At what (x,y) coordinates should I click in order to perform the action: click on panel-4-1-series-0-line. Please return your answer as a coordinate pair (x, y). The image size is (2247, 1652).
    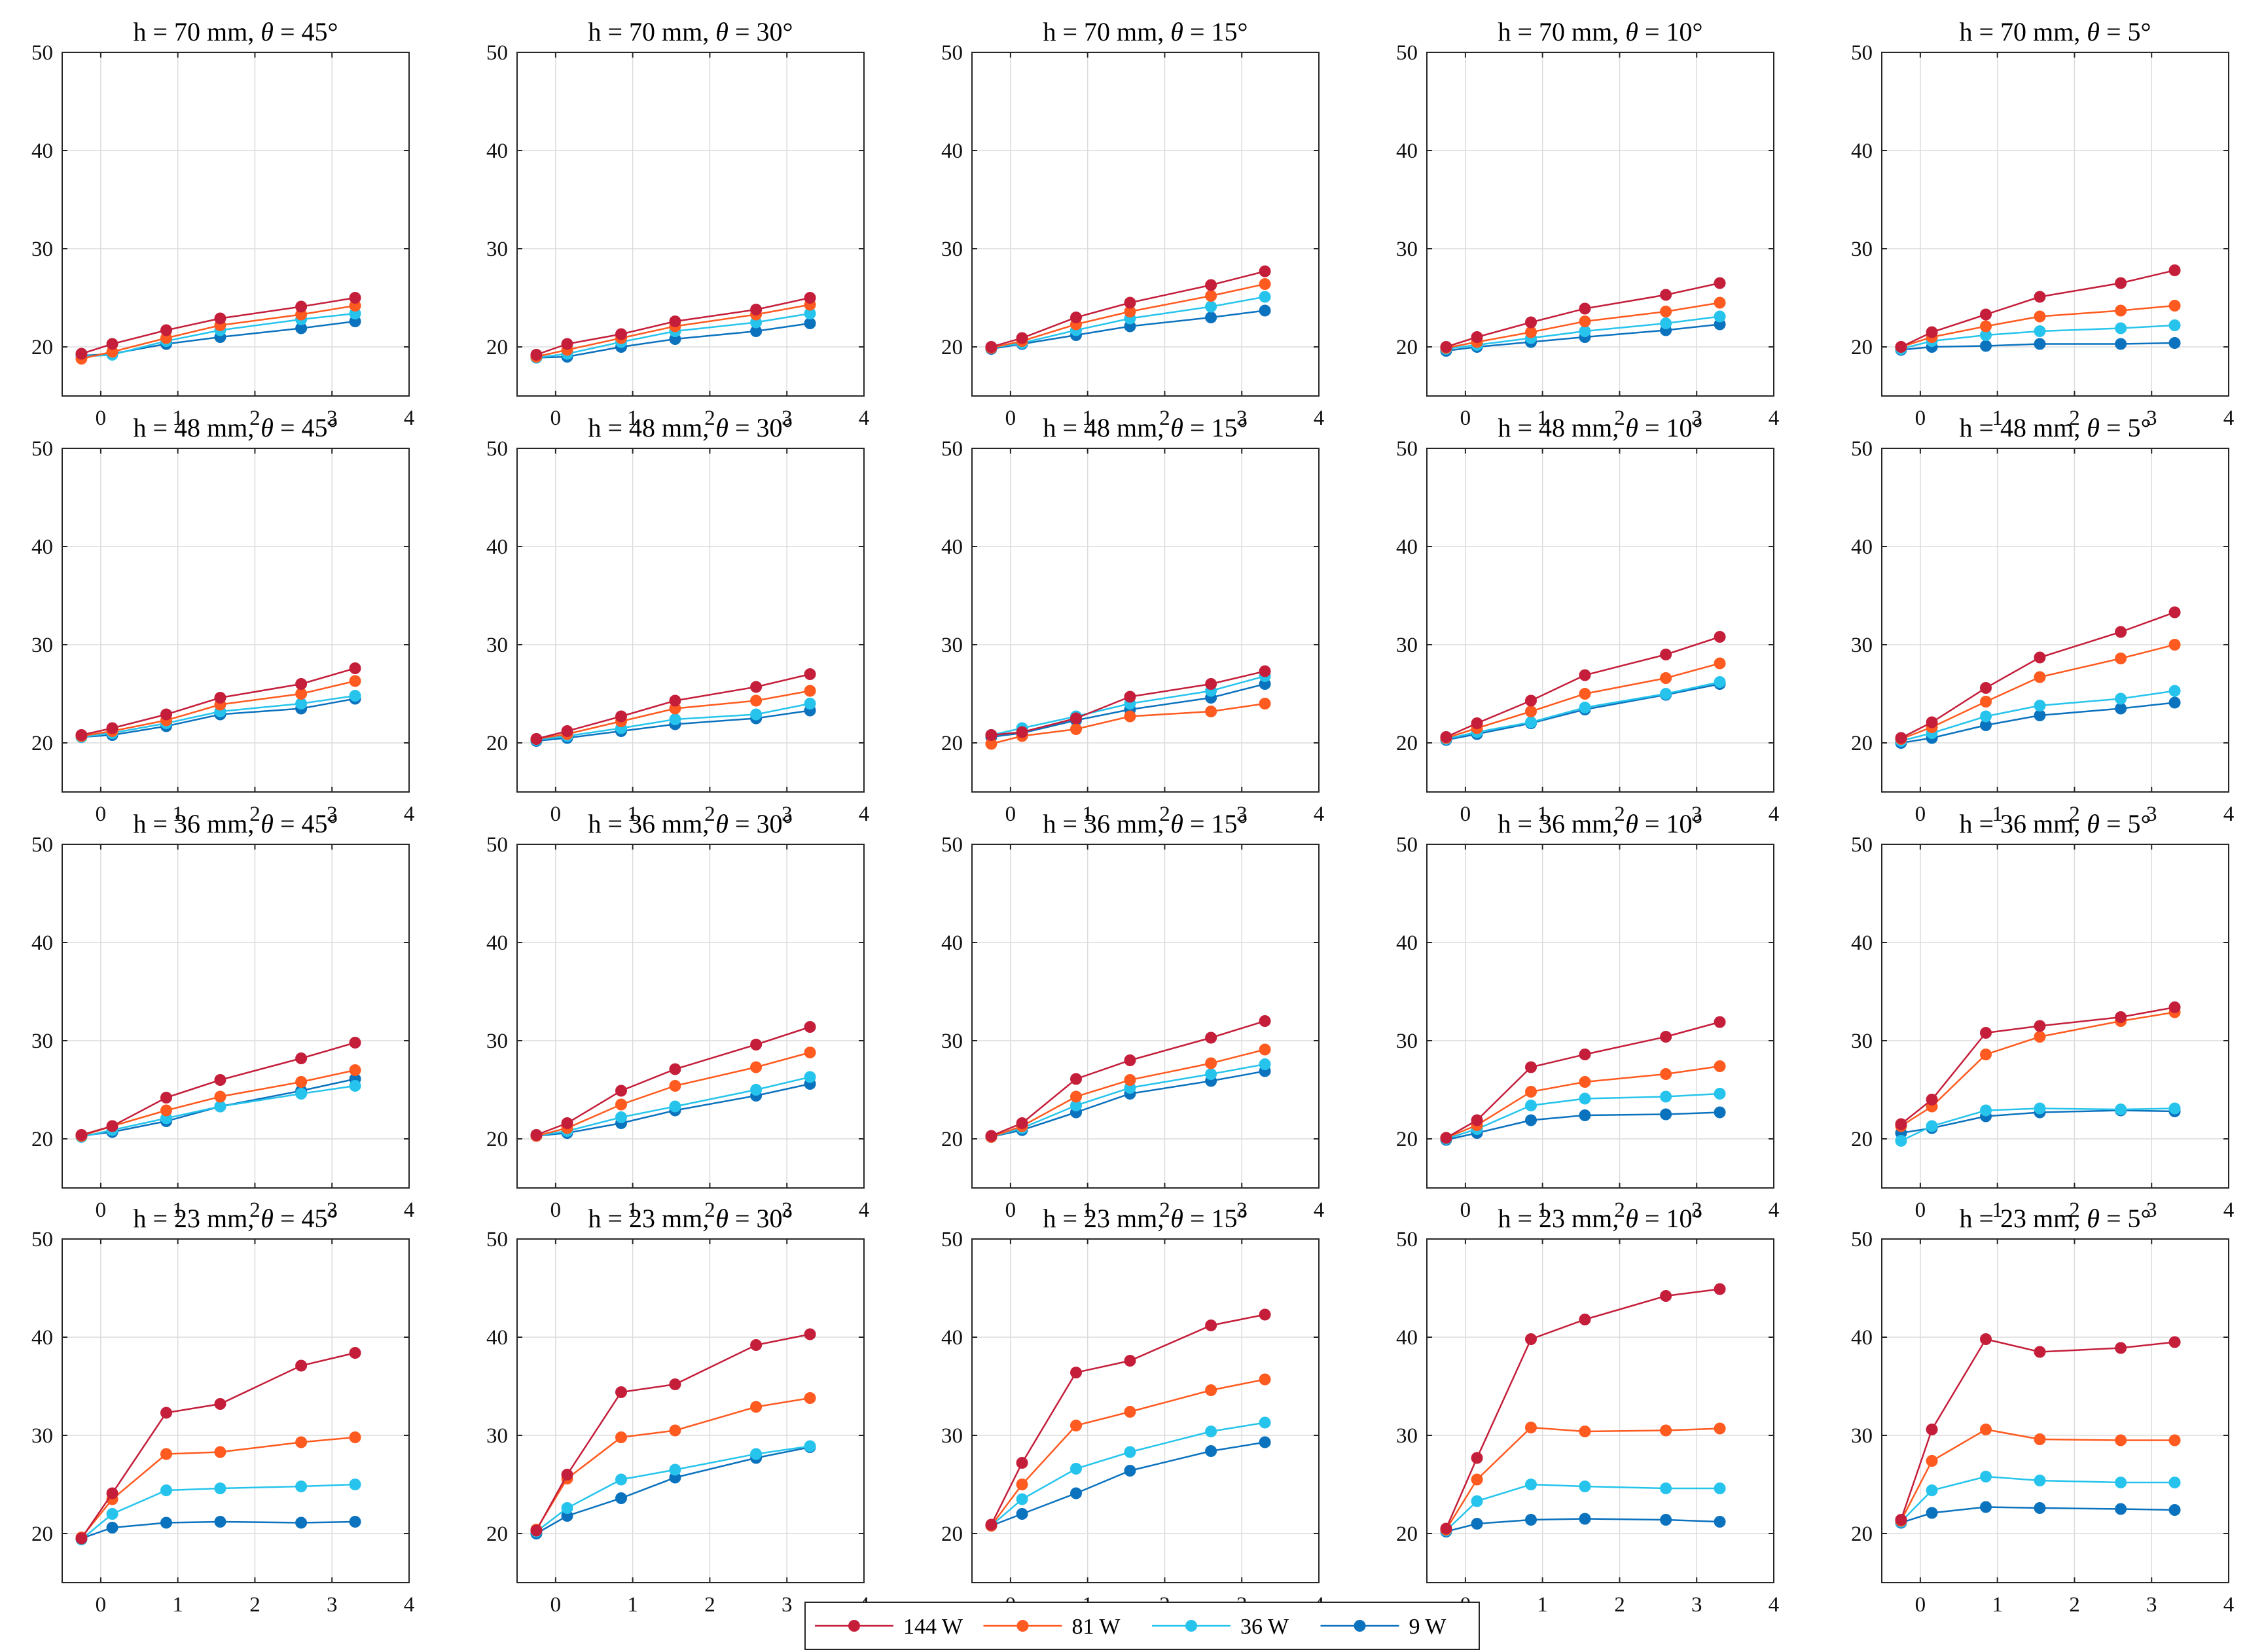
    Looking at the image, I should click on (218, 1445).